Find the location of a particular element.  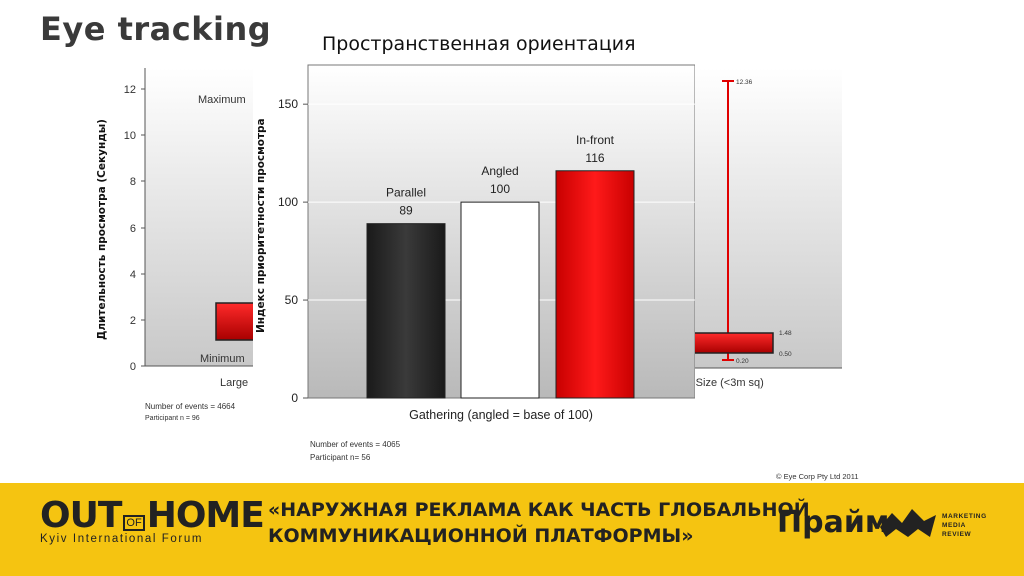

left-tick-10: 10 is located at coordinates (130, 136).